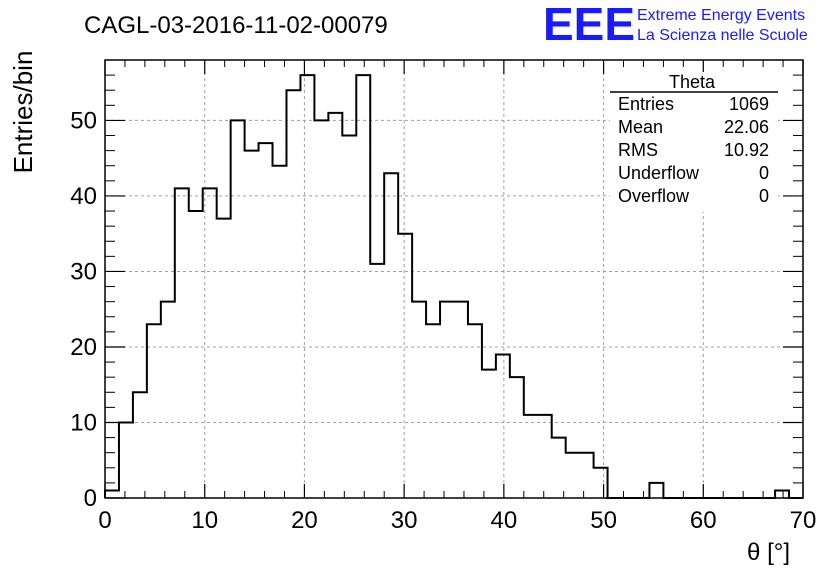 This screenshot has height=572, width=836. Describe the element at coordinates (83, 120) in the screenshot. I see `y-tick-label: 50` at that location.